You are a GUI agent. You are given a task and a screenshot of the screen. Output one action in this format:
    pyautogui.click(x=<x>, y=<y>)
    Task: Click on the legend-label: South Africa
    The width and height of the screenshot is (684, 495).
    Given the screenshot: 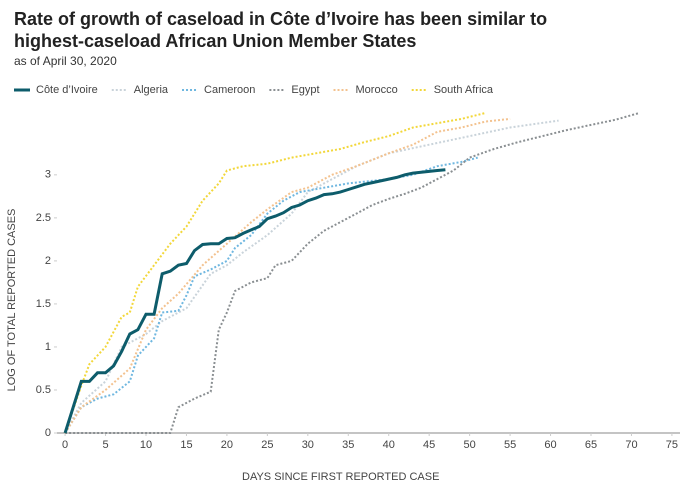 What is the action you would take?
    pyautogui.click(x=464, y=90)
    